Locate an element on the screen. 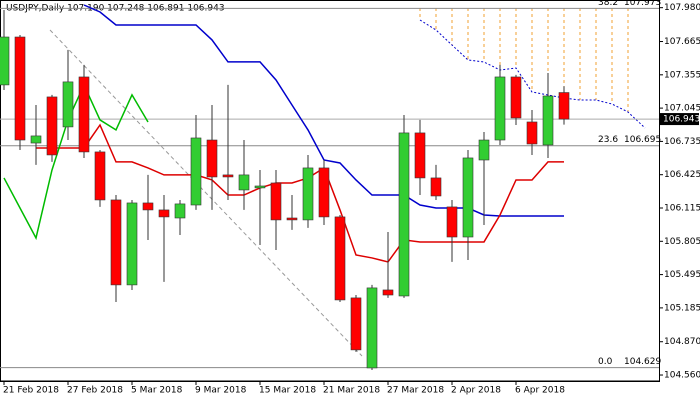 This screenshot has width=700, height=404. x-tick-label: 27 Mar 2018 is located at coordinates (415, 391).